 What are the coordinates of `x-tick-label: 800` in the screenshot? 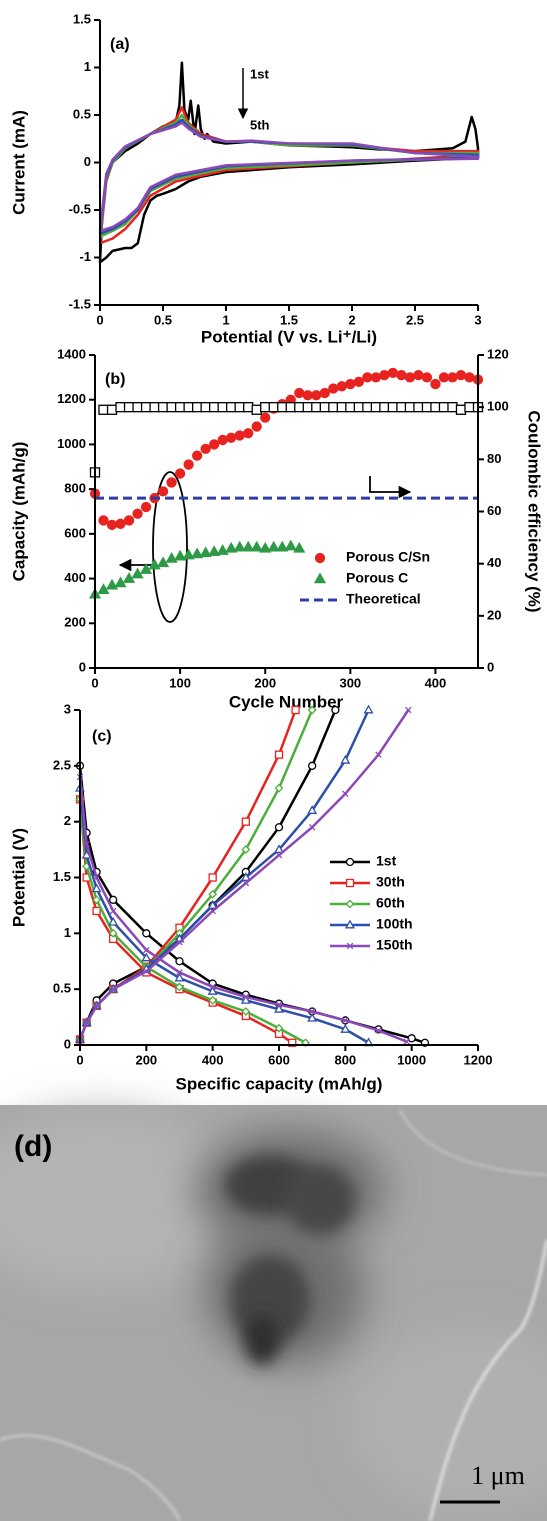 It's located at (345, 1059).